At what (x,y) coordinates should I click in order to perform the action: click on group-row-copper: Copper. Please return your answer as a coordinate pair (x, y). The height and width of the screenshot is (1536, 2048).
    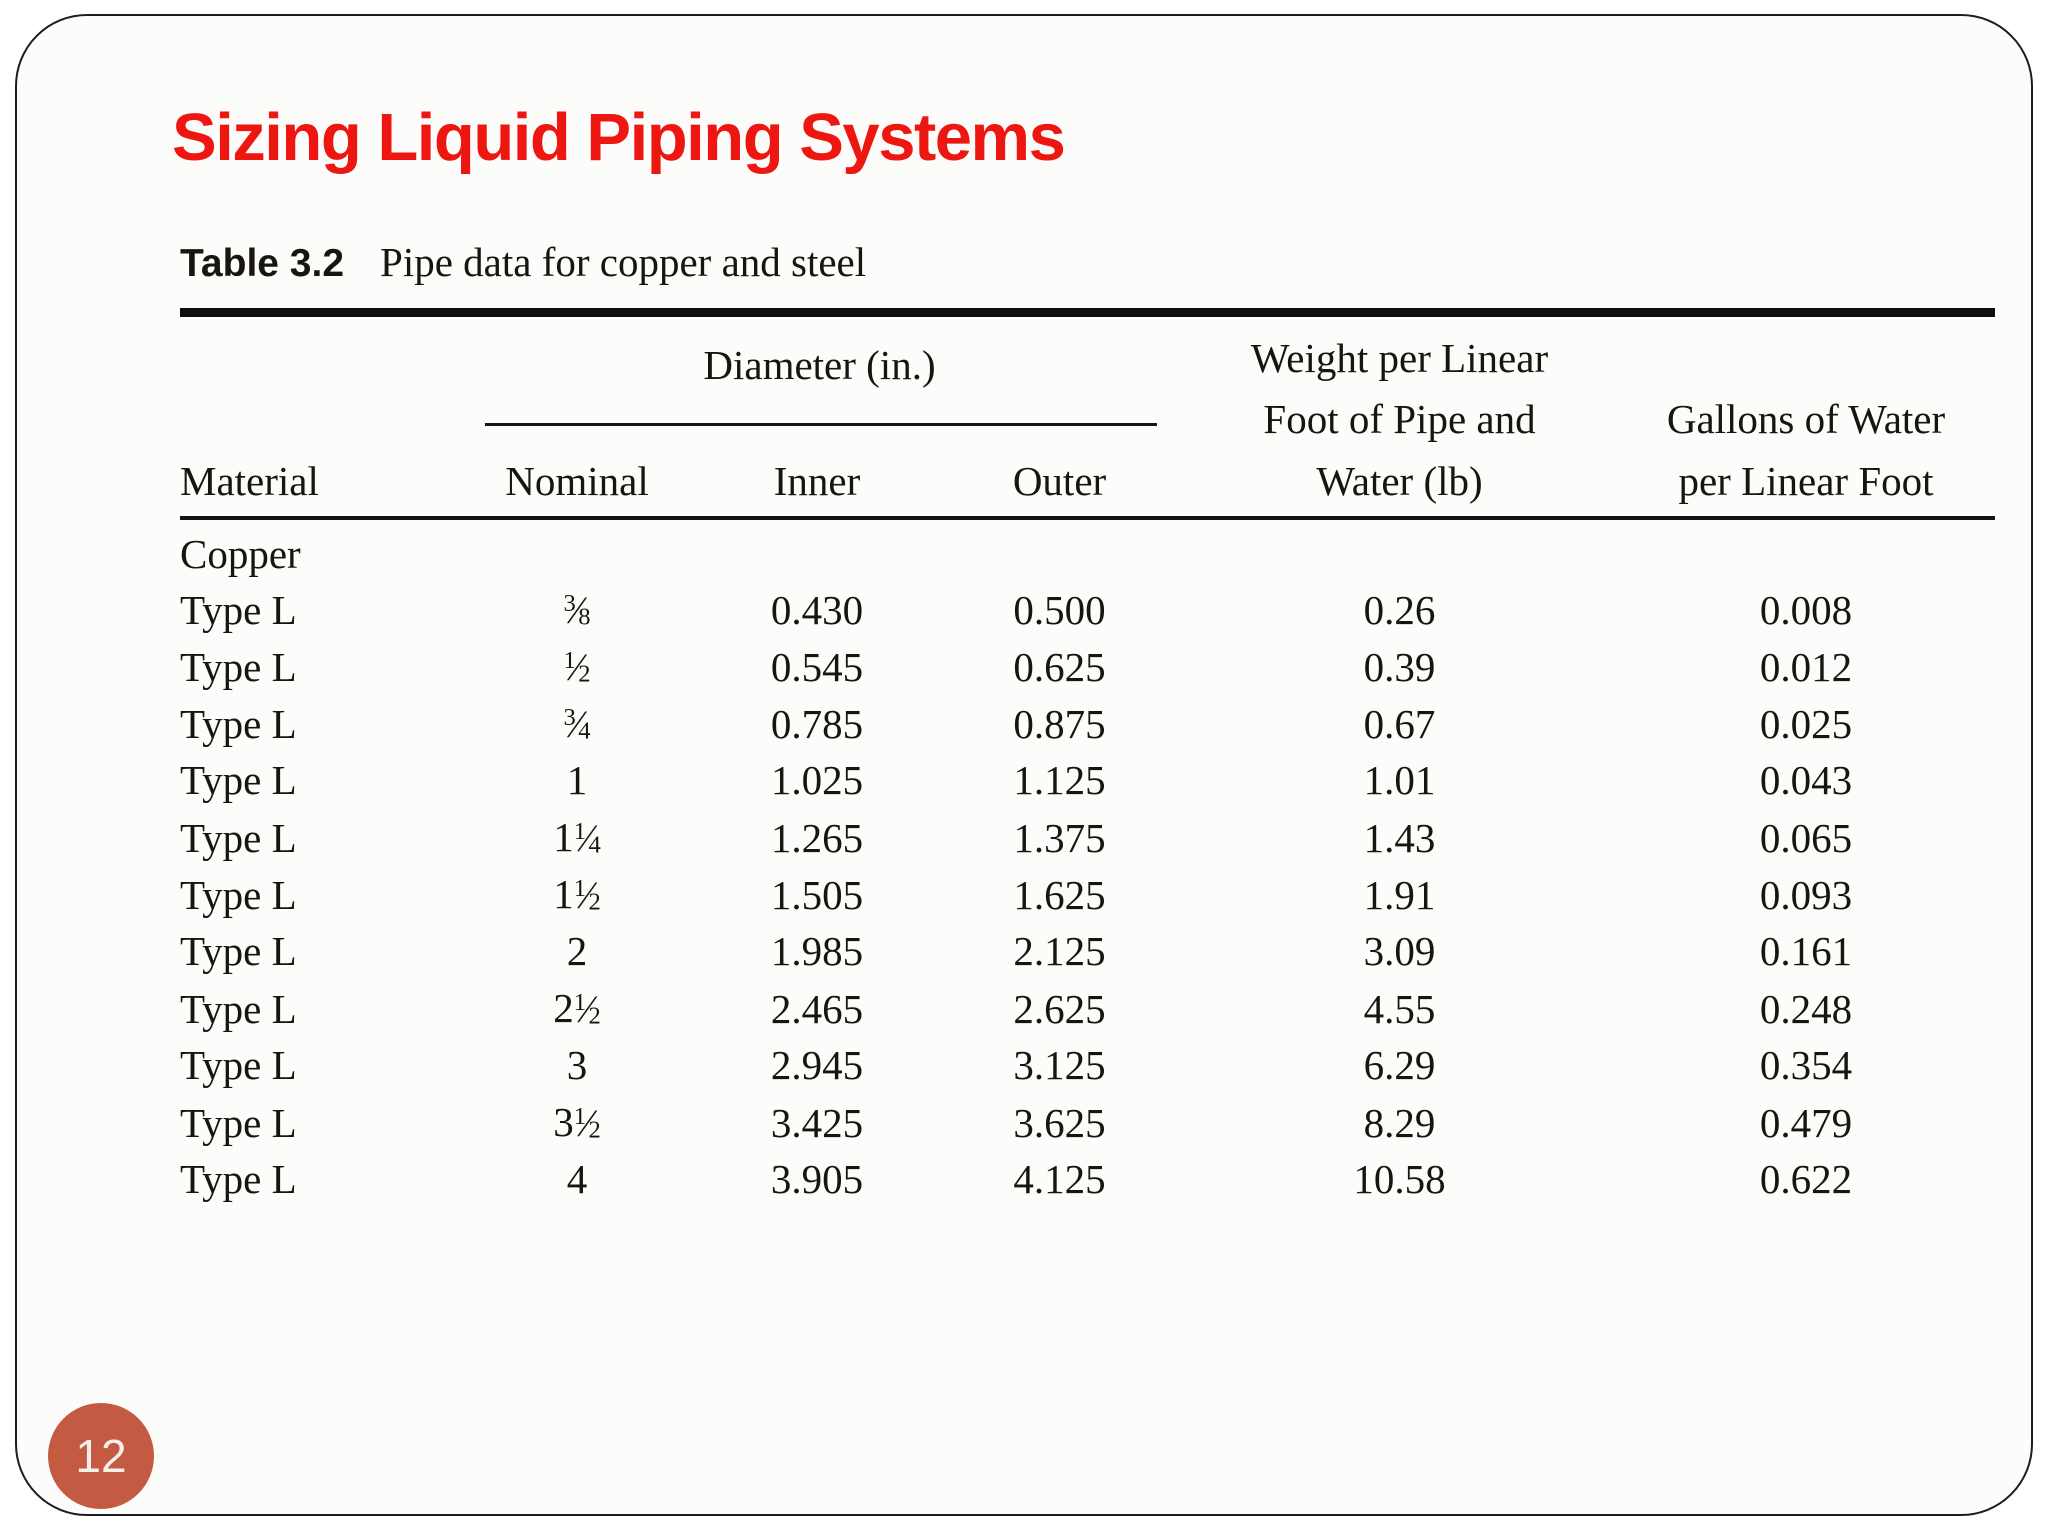
    Looking at the image, I should click on (1087, 553).